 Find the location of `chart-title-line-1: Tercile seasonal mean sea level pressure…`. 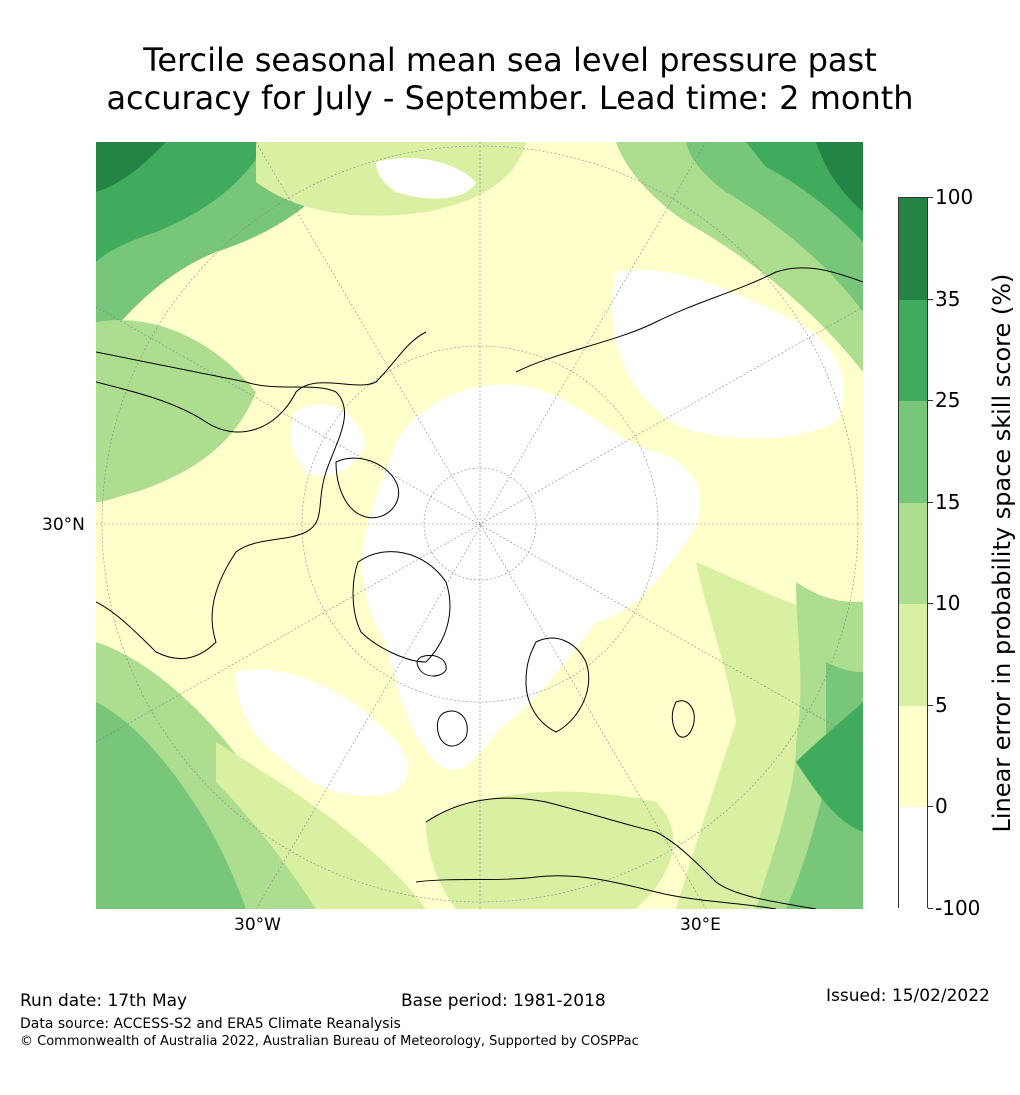

chart-title-line-1: Tercile seasonal mean sea level pressure… is located at coordinates (510, 60).